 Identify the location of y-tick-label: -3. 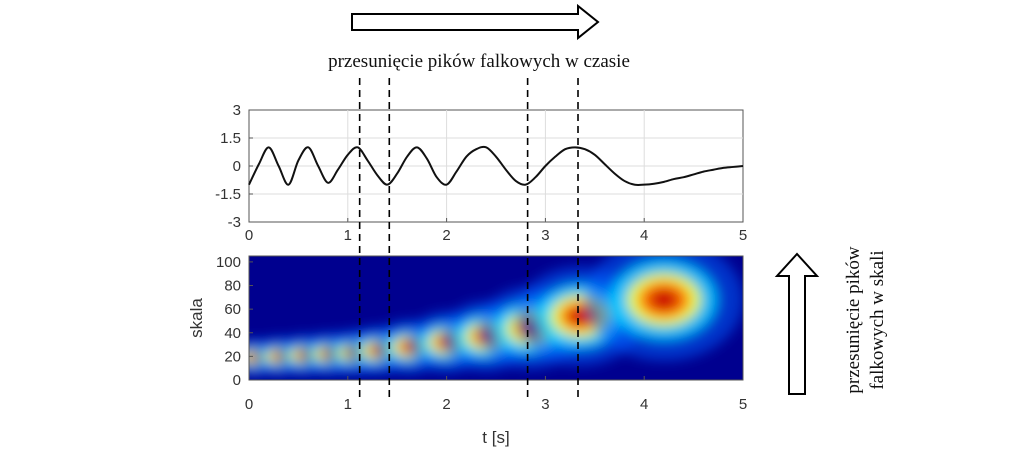
(234, 222).